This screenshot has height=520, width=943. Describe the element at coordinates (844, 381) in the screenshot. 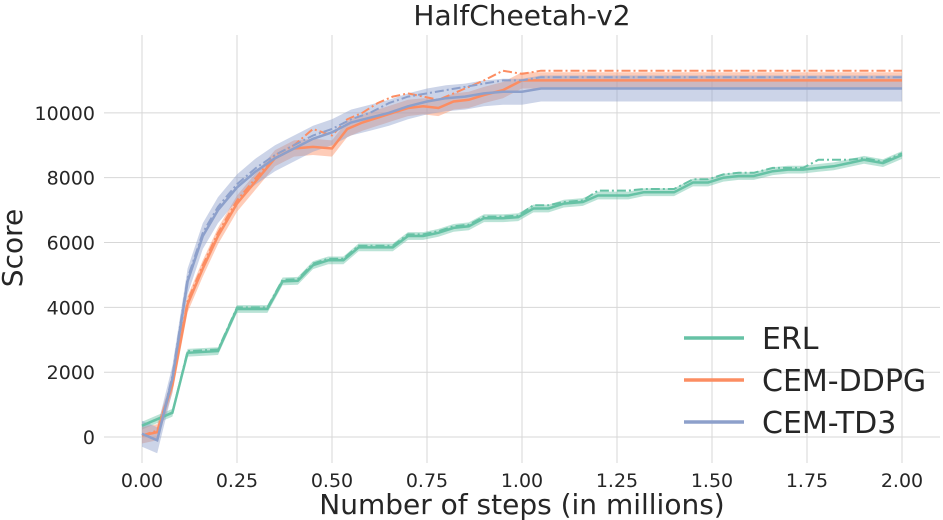

I see `legend-label-cem-ddpg: CEM-DDPG` at that location.